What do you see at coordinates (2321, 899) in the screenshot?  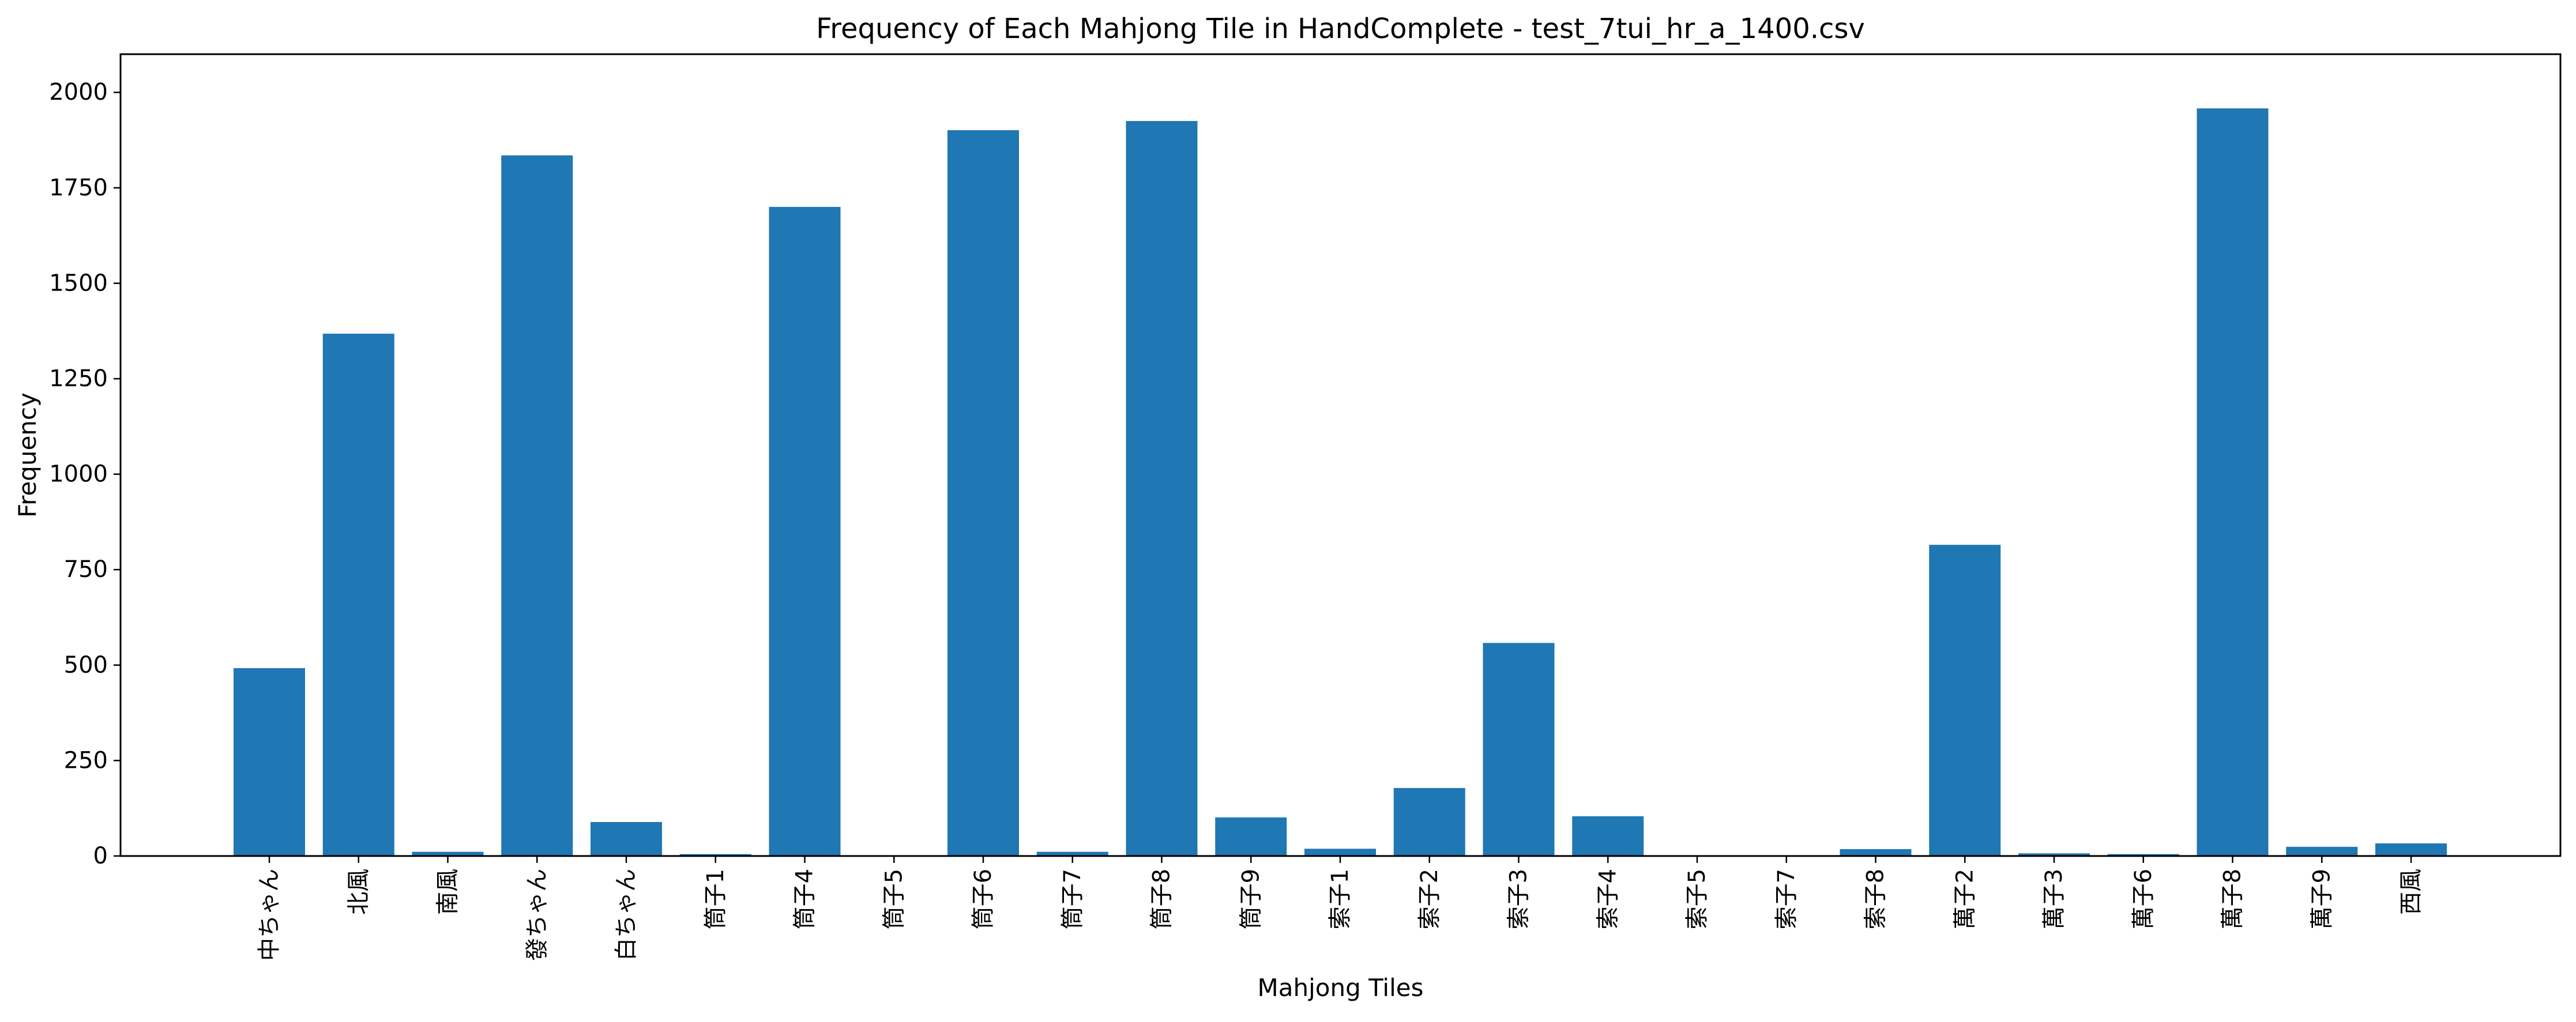 I see `x-tick-label: 萬子9` at bounding box center [2321, 899].